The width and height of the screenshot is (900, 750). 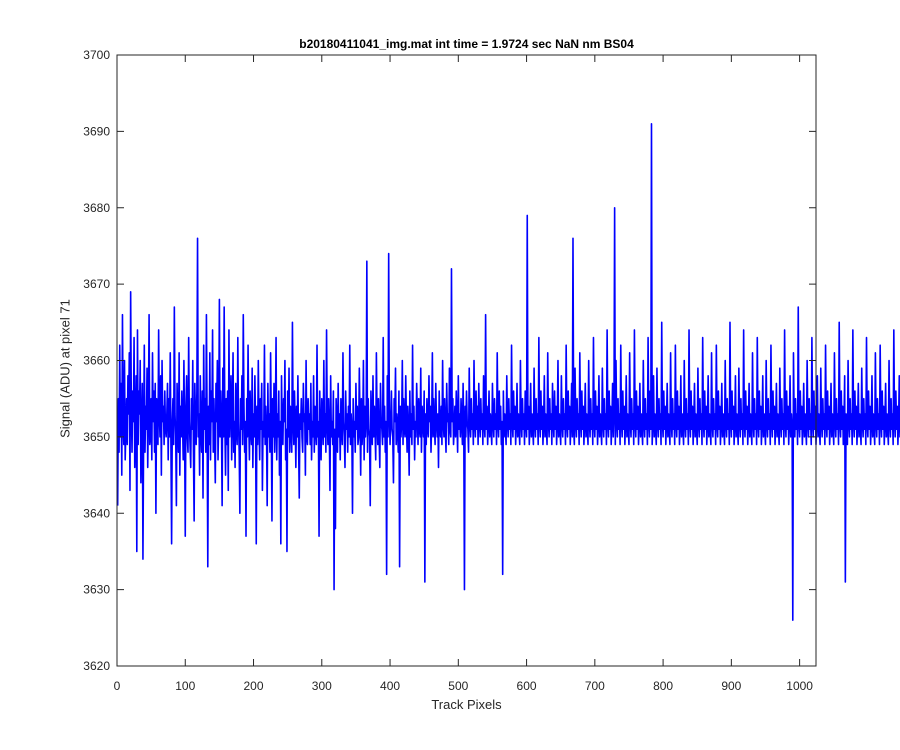 What do you see at coordinates (731, 686) in the screenshot?
I see `x-tick-label: 900` at bounding box center [731, 686].